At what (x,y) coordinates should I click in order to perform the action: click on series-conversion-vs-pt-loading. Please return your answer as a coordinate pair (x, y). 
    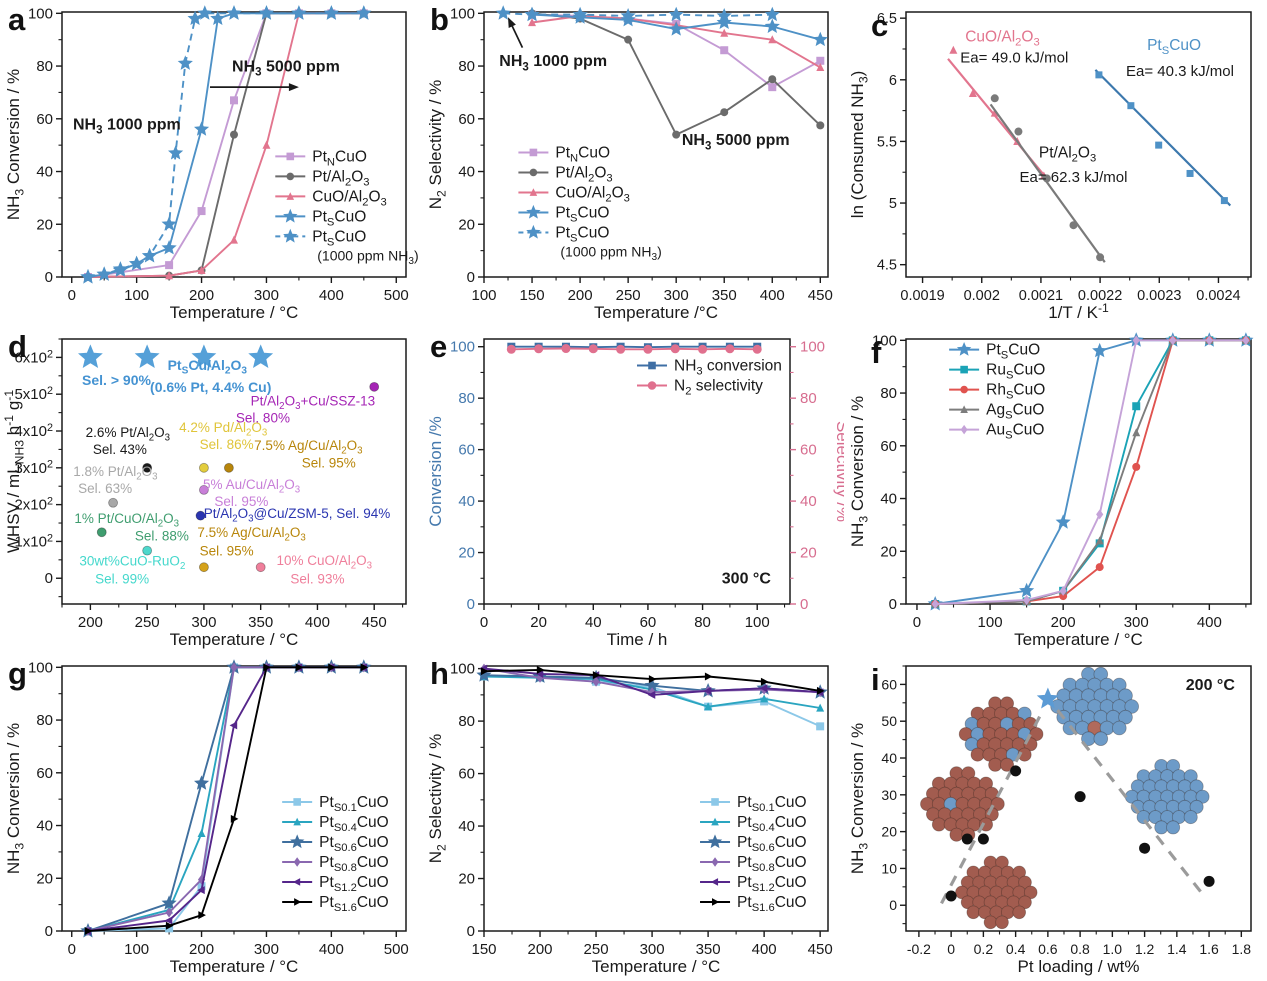
    Looking at the image, I should click on (1080, 833).